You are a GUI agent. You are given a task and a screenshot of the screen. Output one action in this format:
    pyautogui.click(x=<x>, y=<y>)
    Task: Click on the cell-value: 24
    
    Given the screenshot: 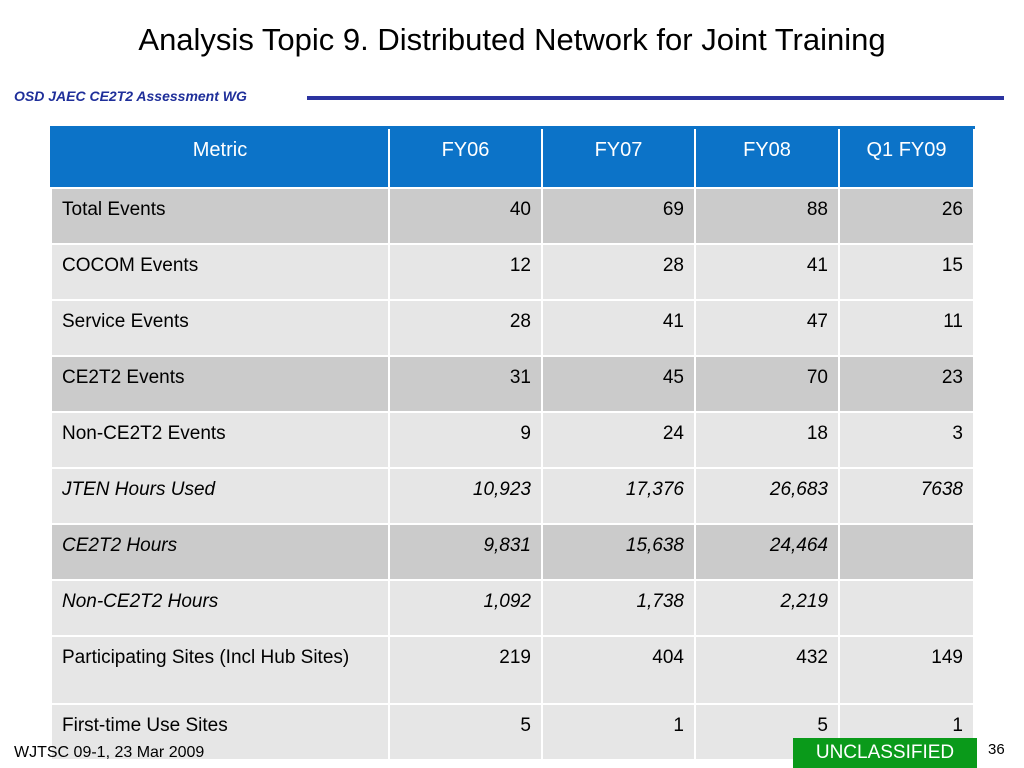 What is the action you would take?
    pyautogui.click(x=618, y=440)
    